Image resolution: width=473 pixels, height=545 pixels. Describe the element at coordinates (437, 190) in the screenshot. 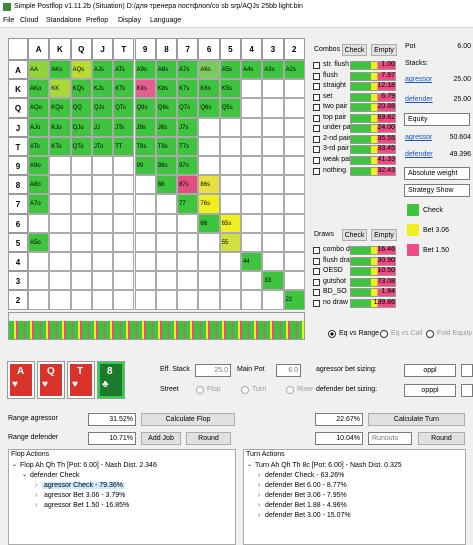

I see `strategy-mode: Strategy Show` at that location.